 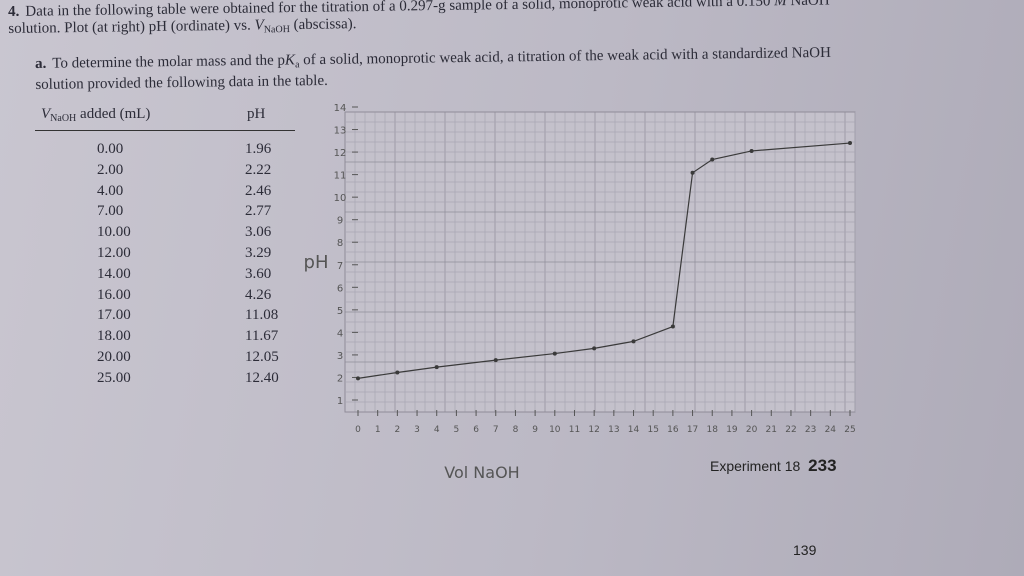 I want to click on table-row: 25.00 12.40, so click(x=165, y=380).